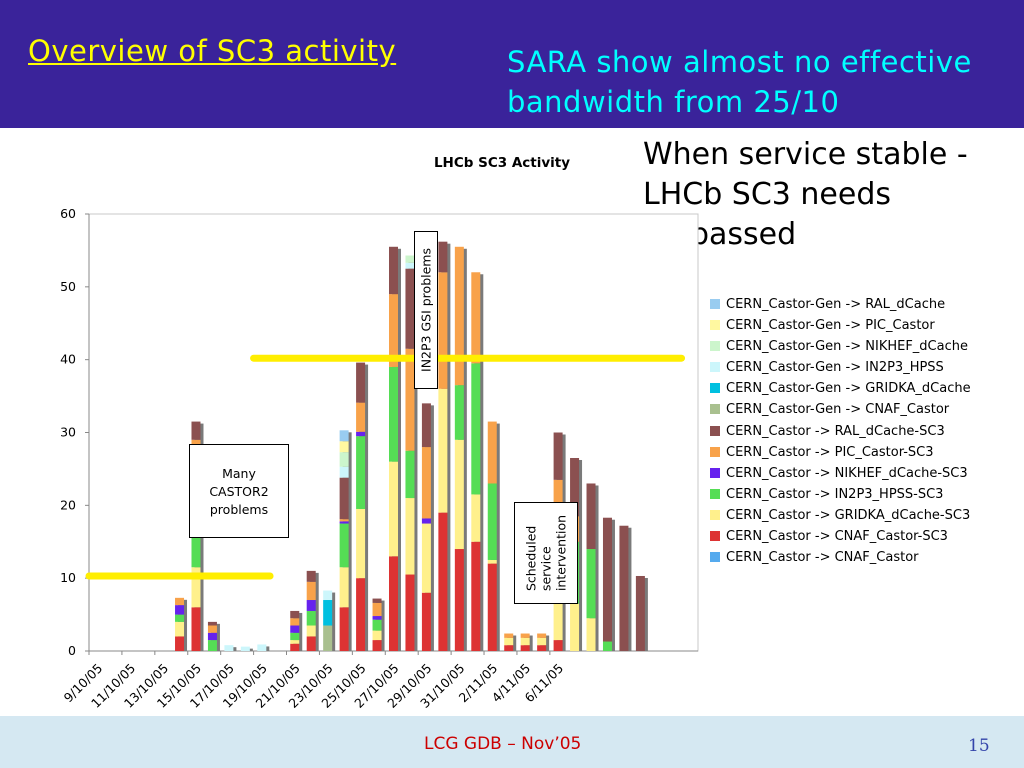 This screenshot has height=768, width=1024. What do you see at coordinates (840, 431) in the screenshot?
I see `legend-entry: CERN_Castor -> RAL_dCache-SC3` at bounding box center [840, 431].